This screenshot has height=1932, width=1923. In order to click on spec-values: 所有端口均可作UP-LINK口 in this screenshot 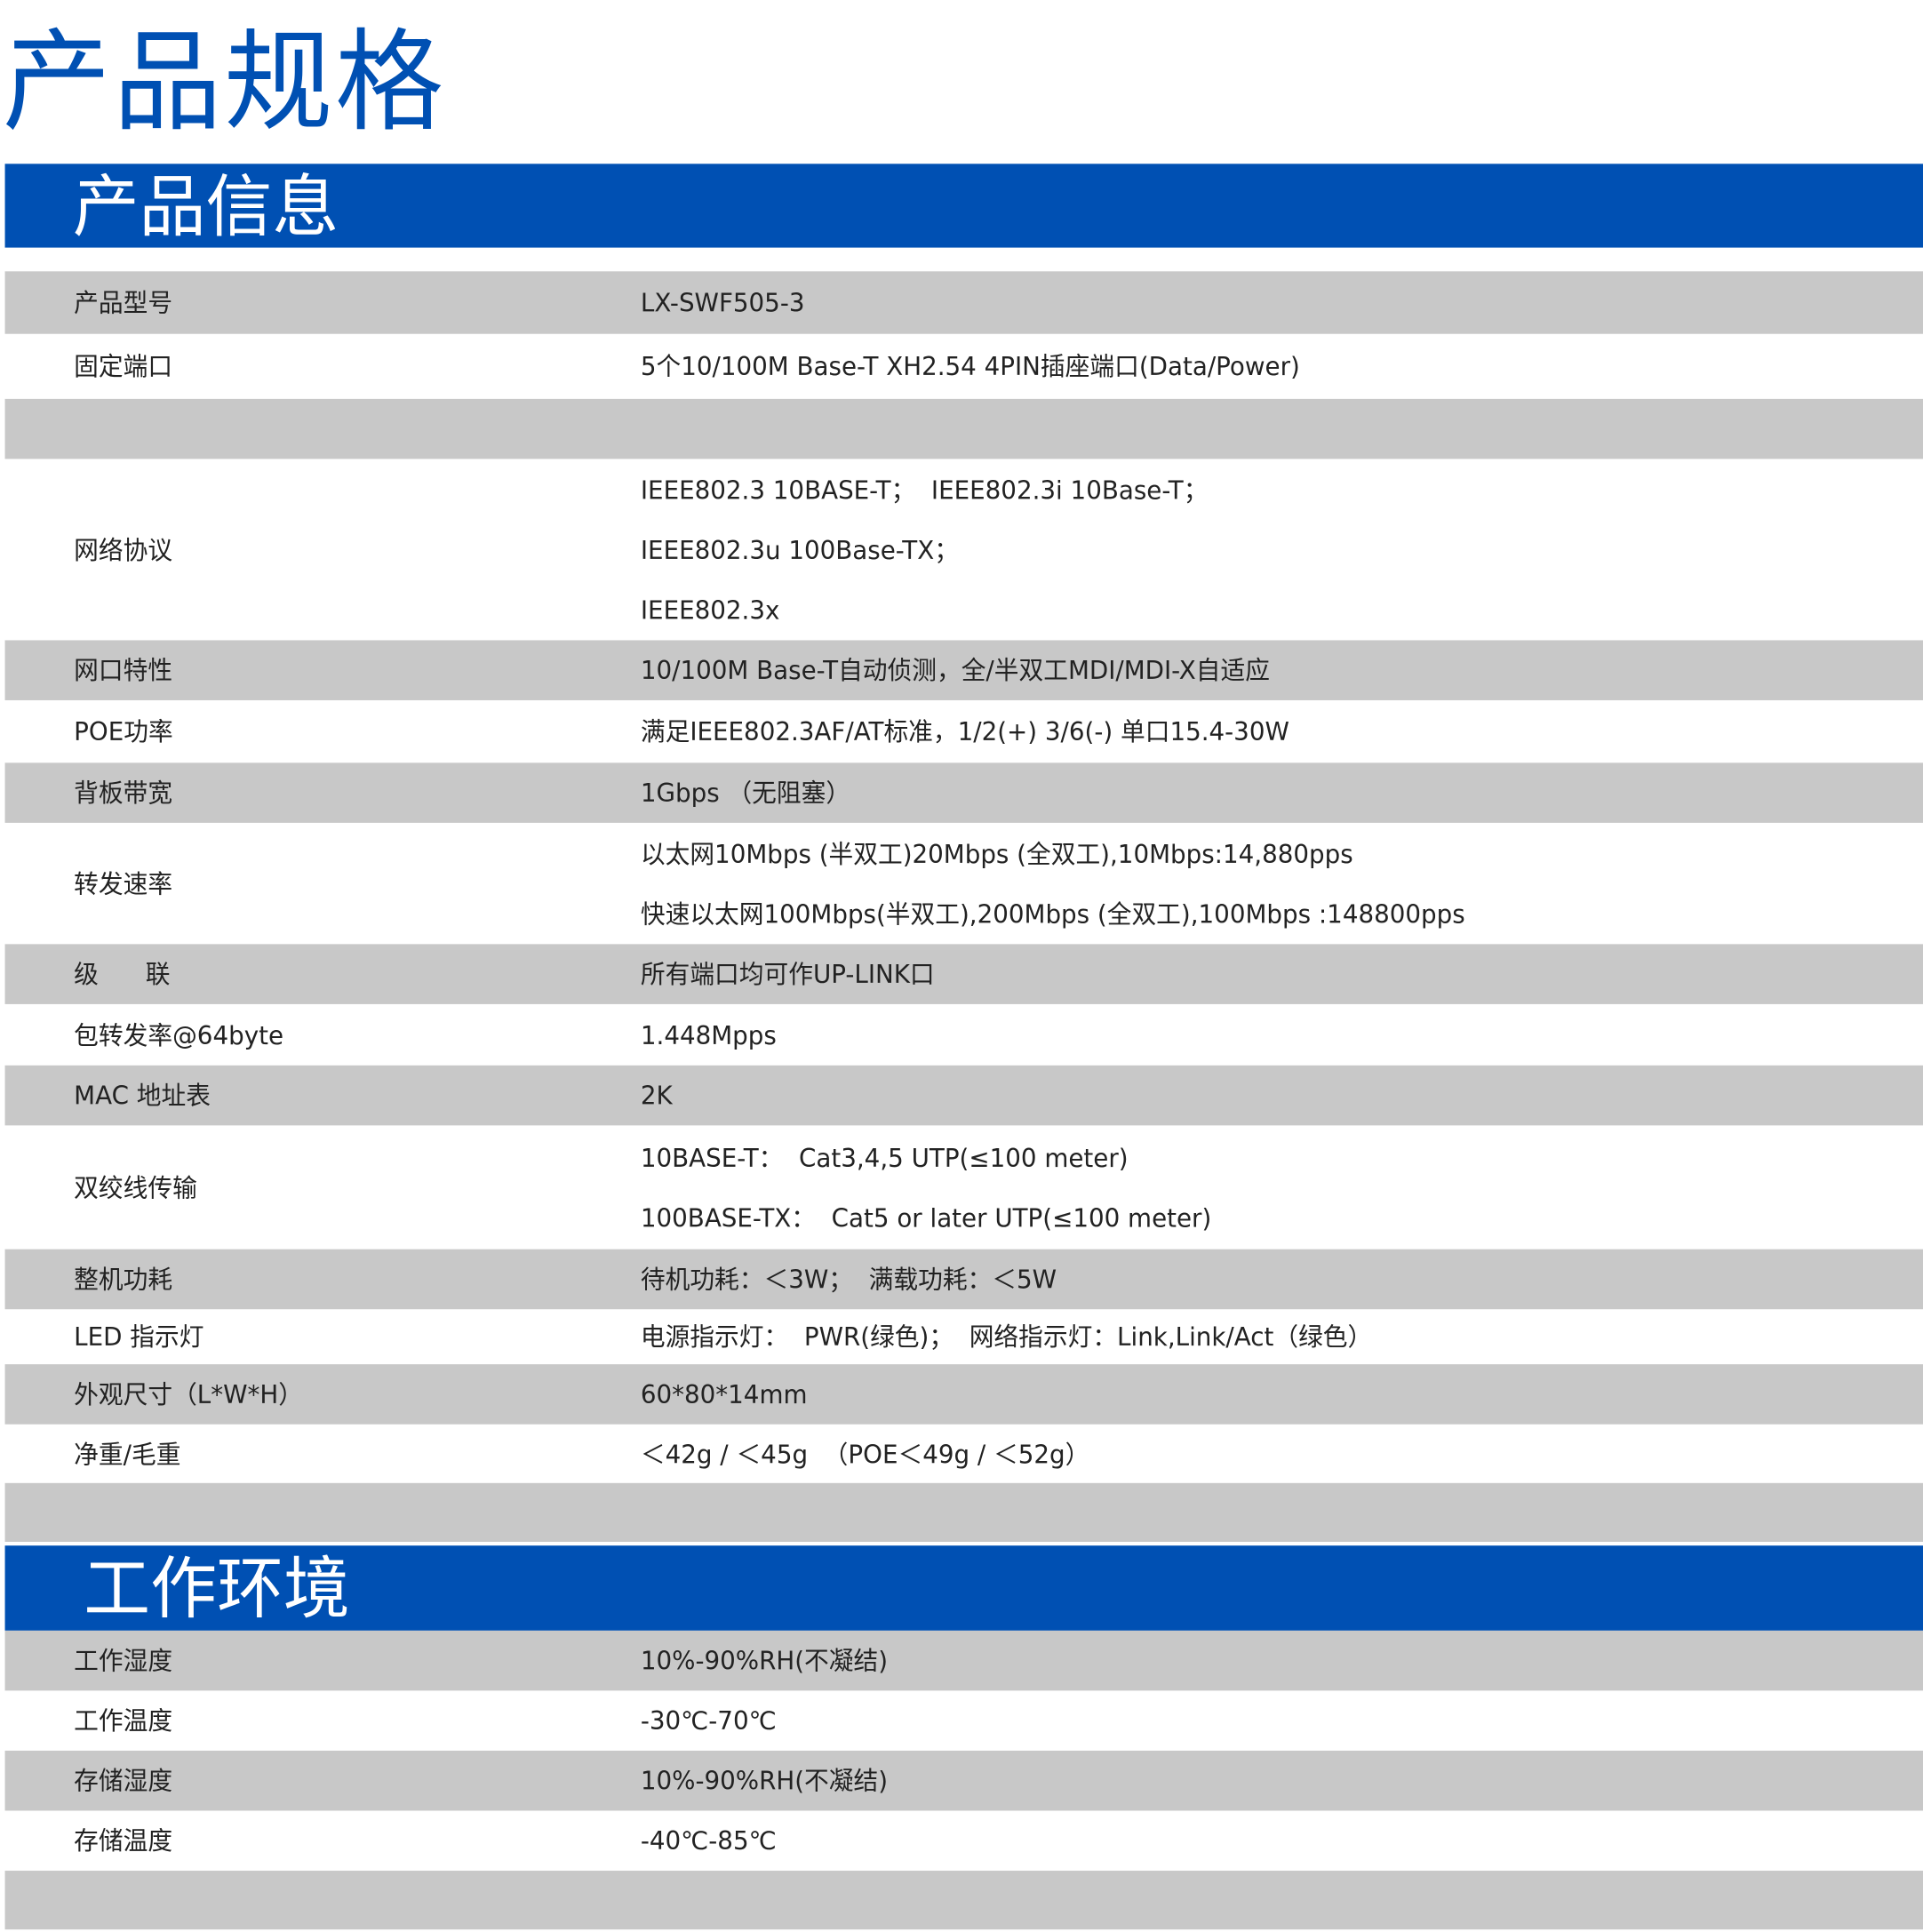, I will do `click(788, 974)`.